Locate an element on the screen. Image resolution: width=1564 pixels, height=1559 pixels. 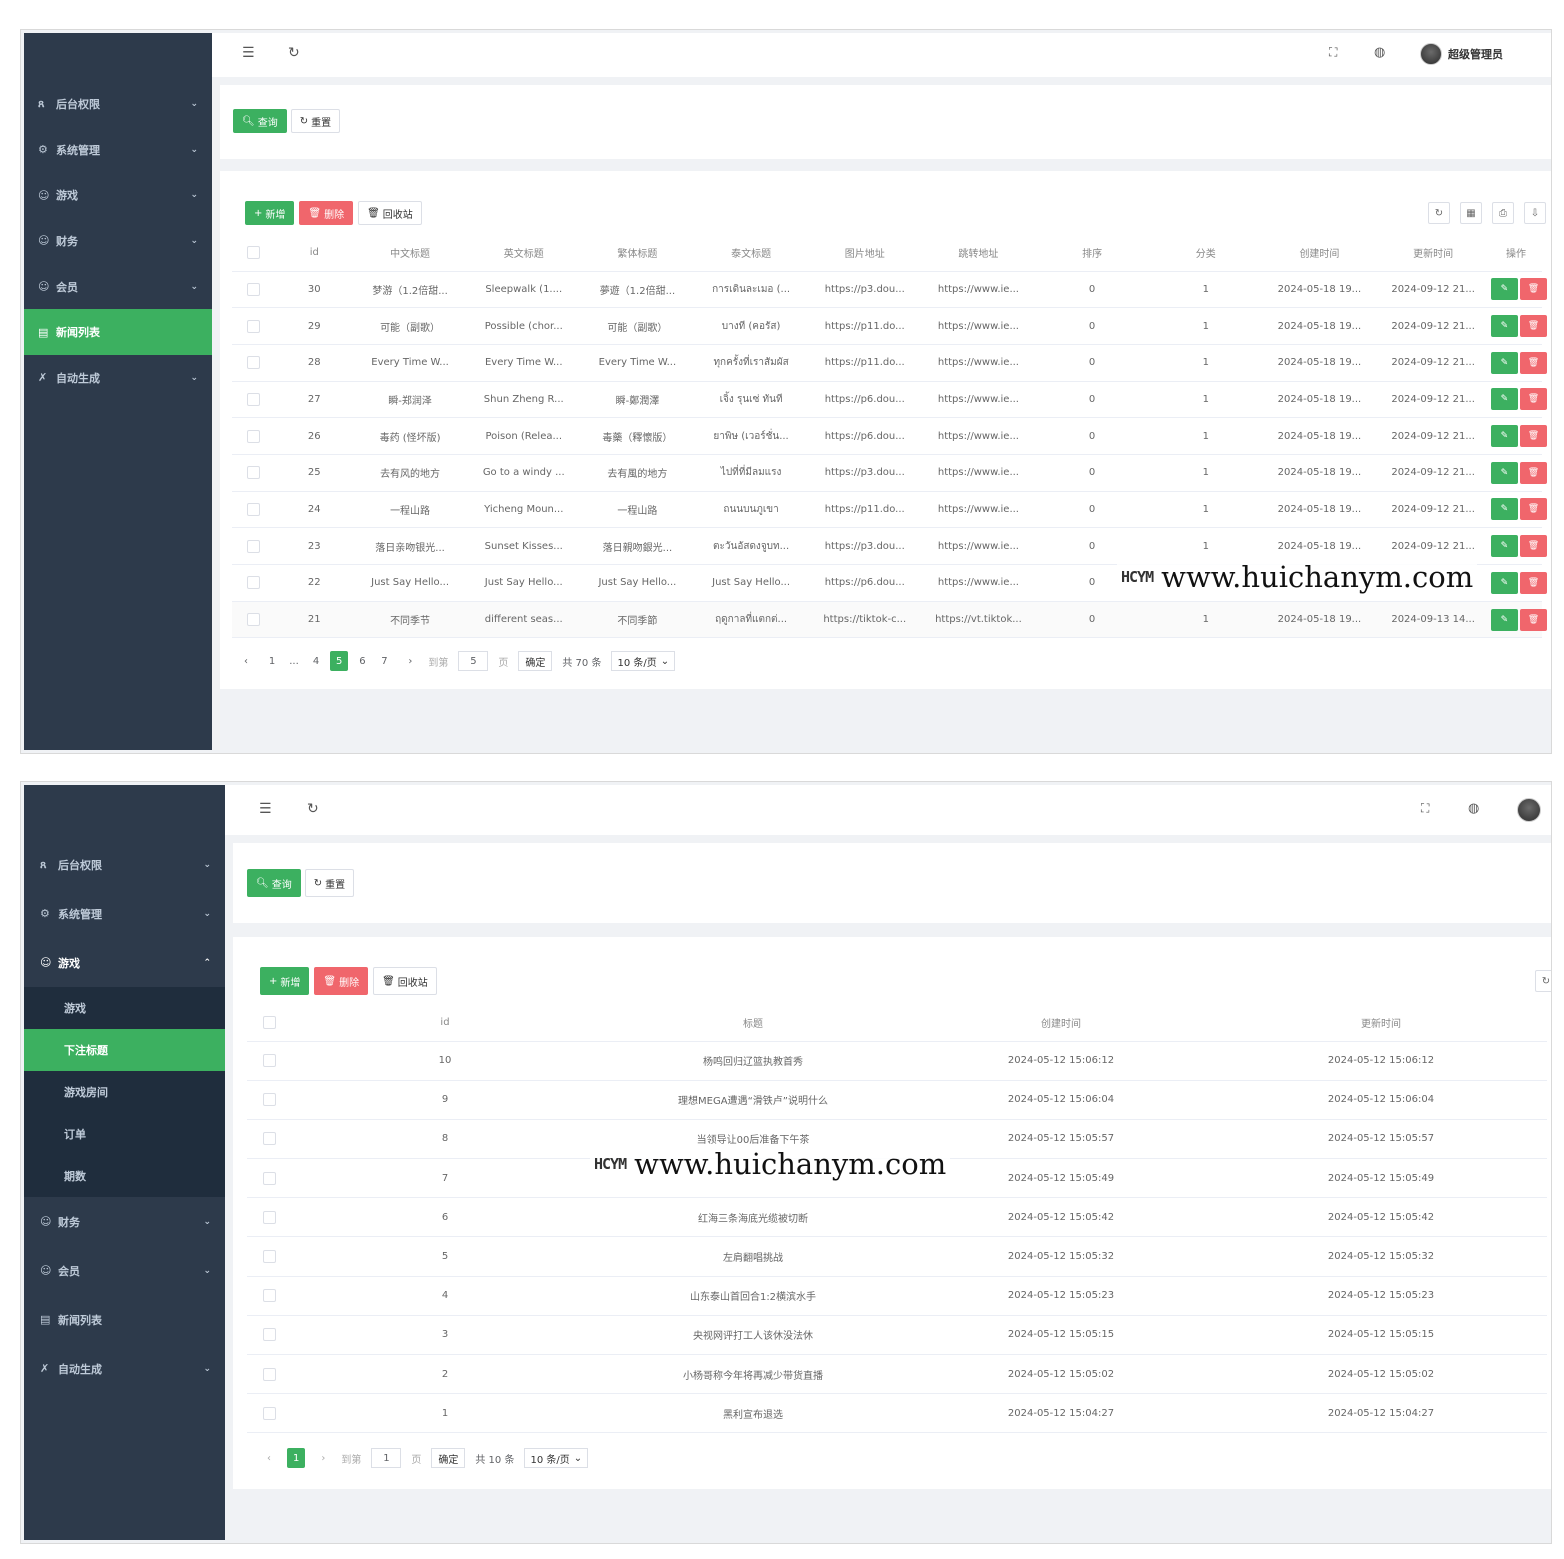
sidebar-bottom-item-0: ☺ 财务 ⌄ is located at coordinates (124, 1221).